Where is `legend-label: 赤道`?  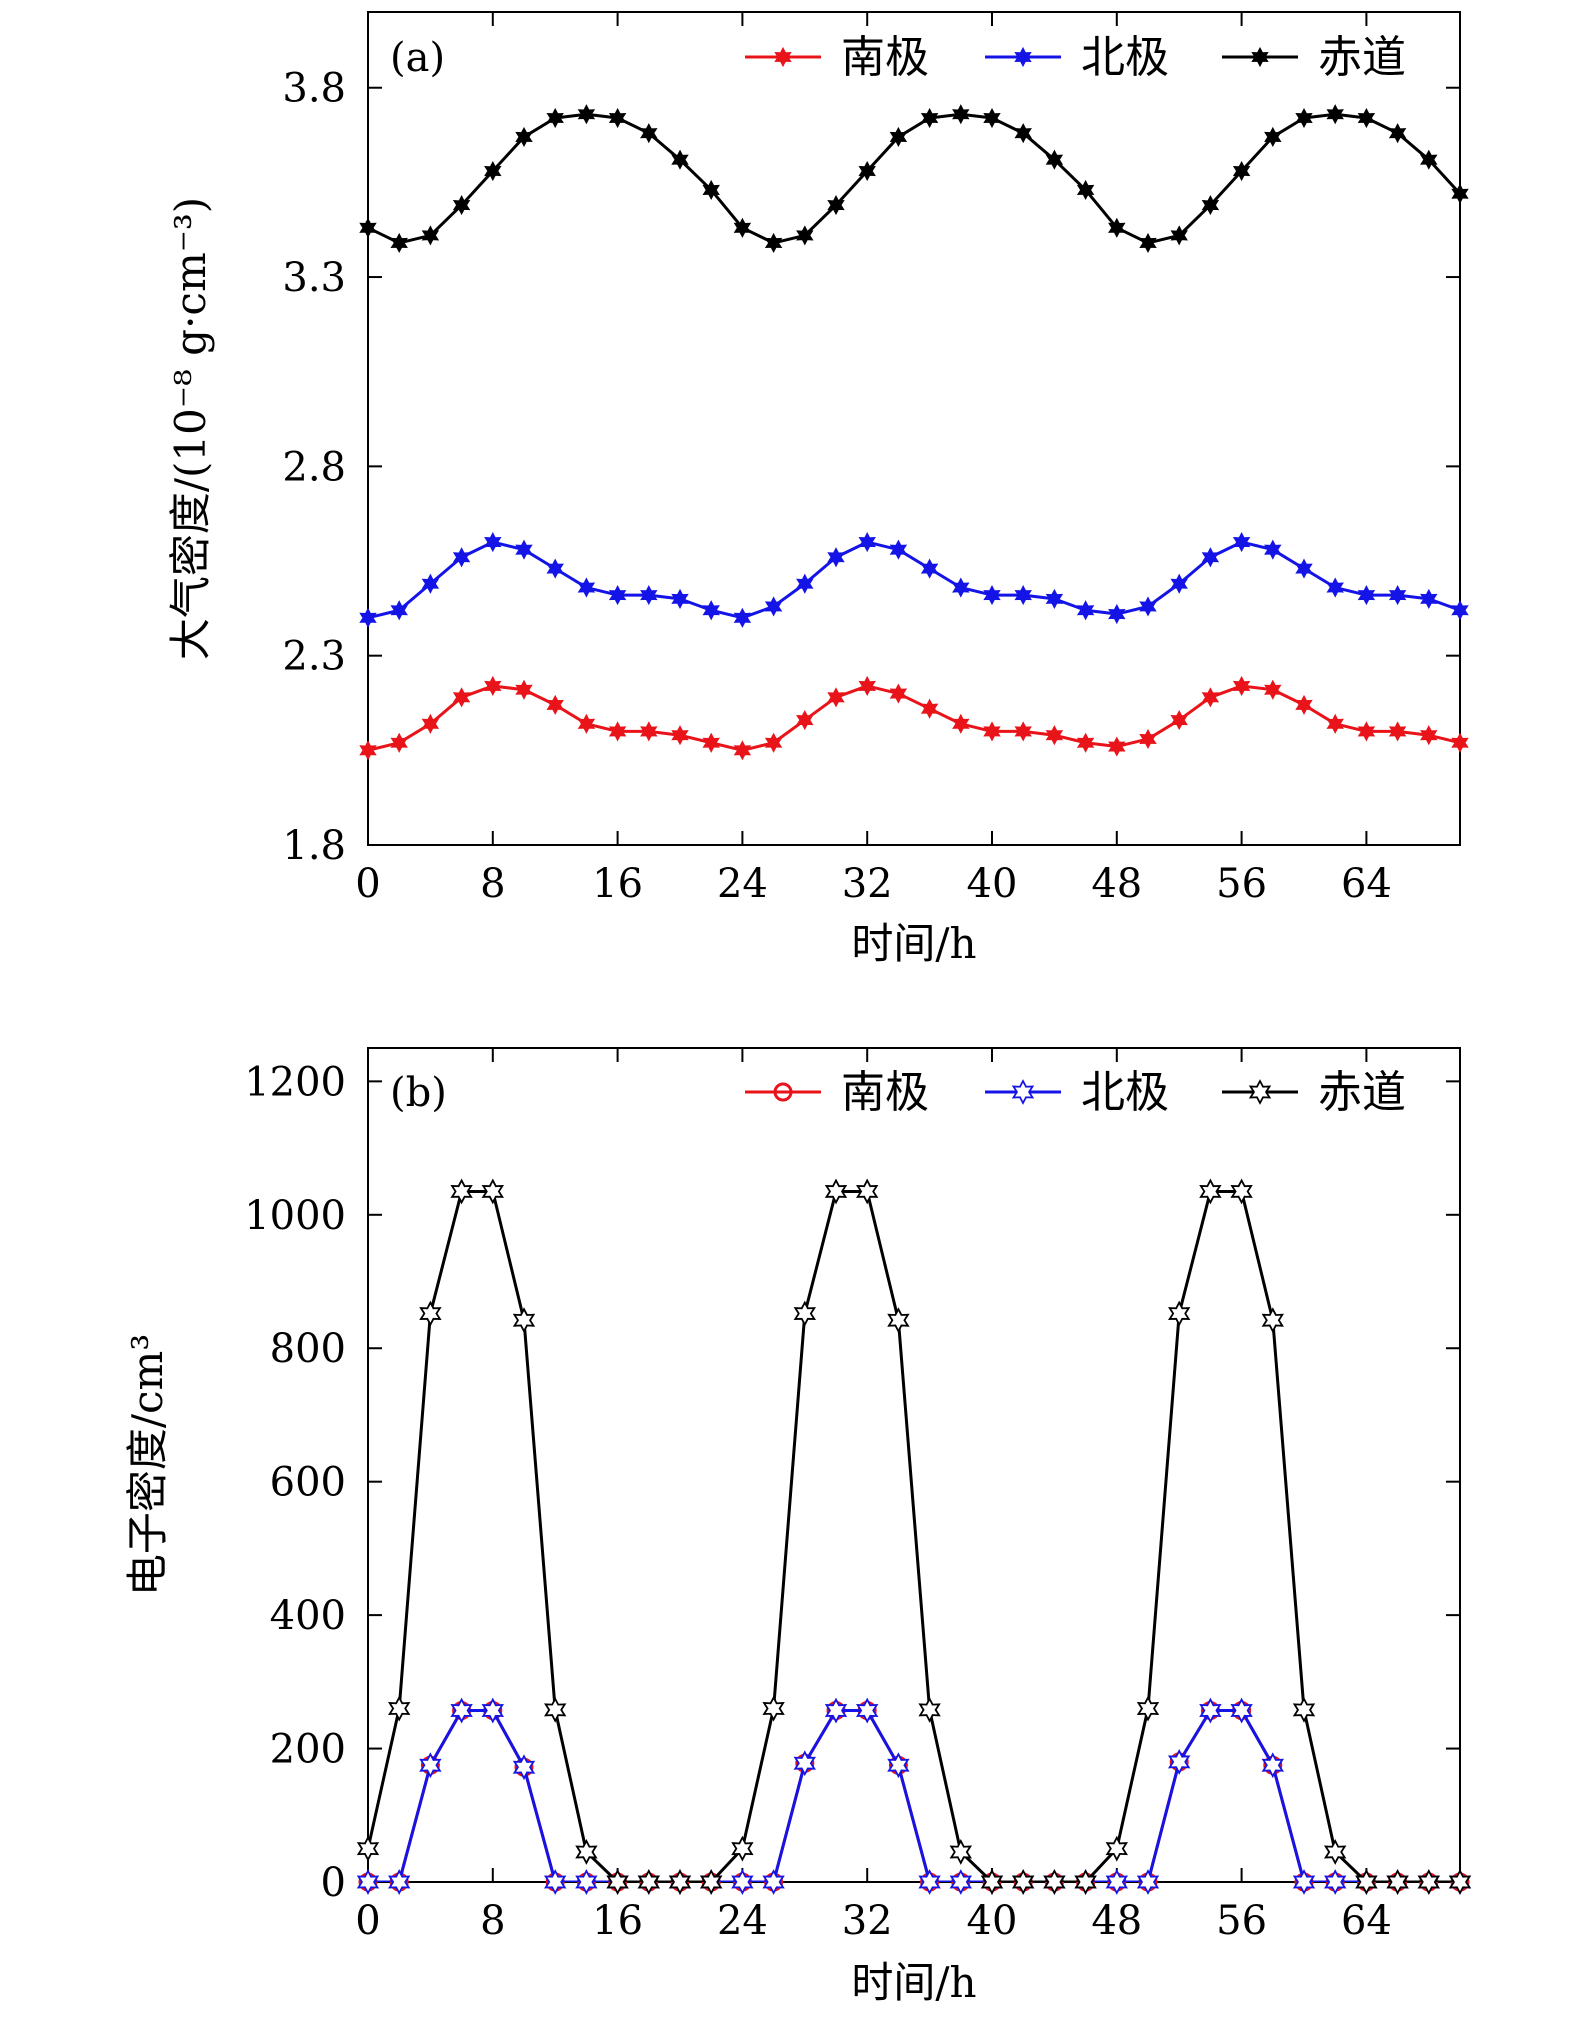
legend-label: 赤道 is located at coordinates (1362, 57).